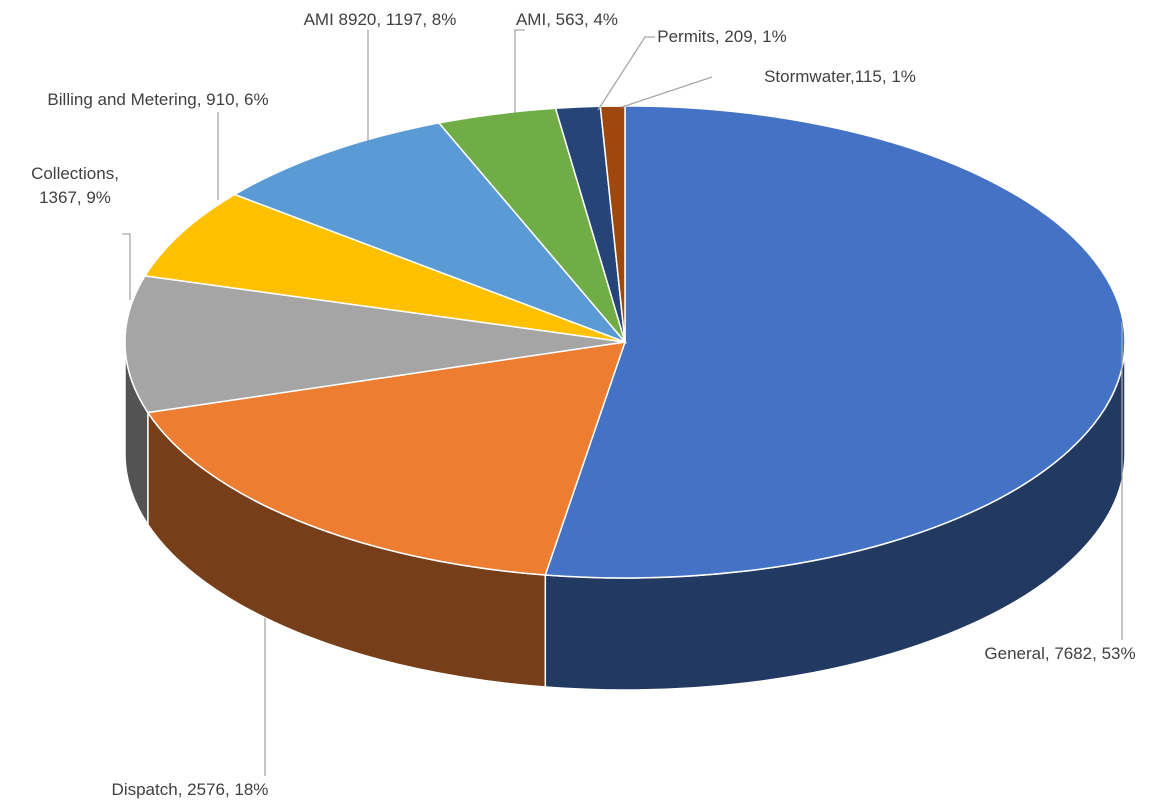 The image size is (1160, 803). I want to click on data-label: Dispatch, 2576, 18%, so click(190, 789).